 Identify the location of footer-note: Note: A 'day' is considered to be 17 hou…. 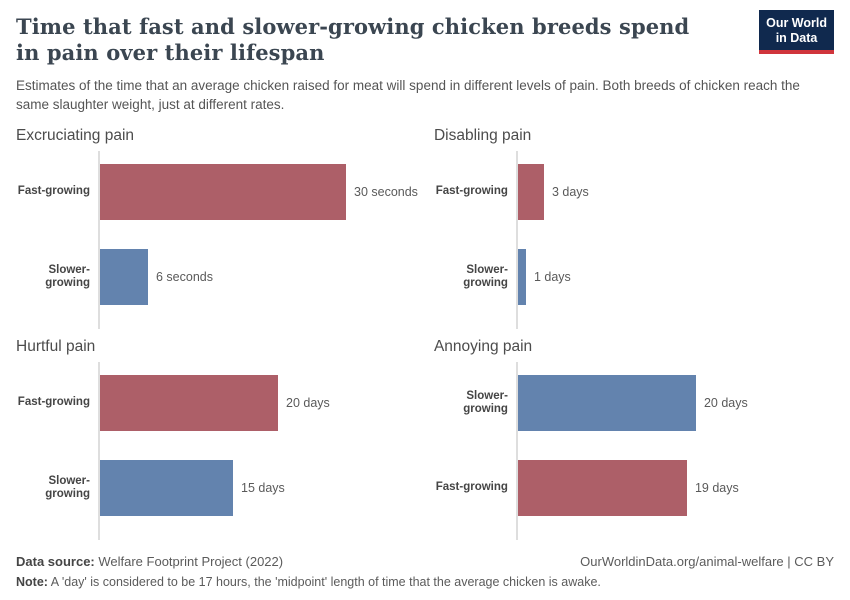
(425, 582).